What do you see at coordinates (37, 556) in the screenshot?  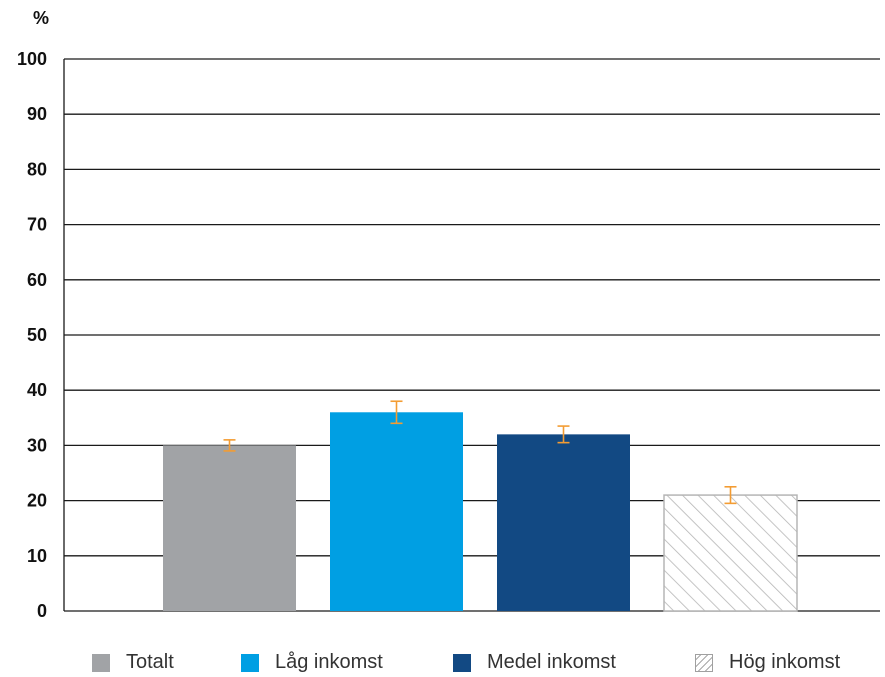 I see `y-tick-label: 10` at bounding box center [37, 556].